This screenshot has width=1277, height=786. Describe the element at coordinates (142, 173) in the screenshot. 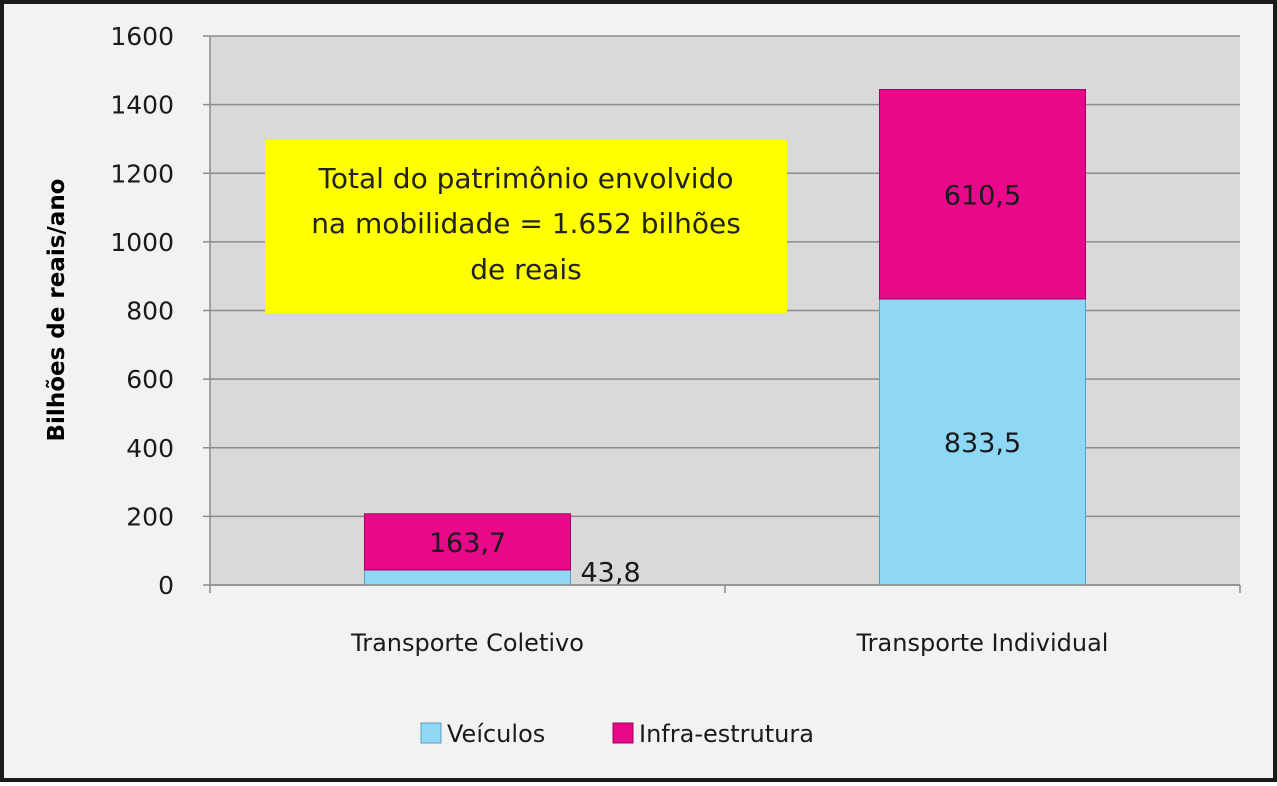

I see `y-tick-label: 1200` at that location.